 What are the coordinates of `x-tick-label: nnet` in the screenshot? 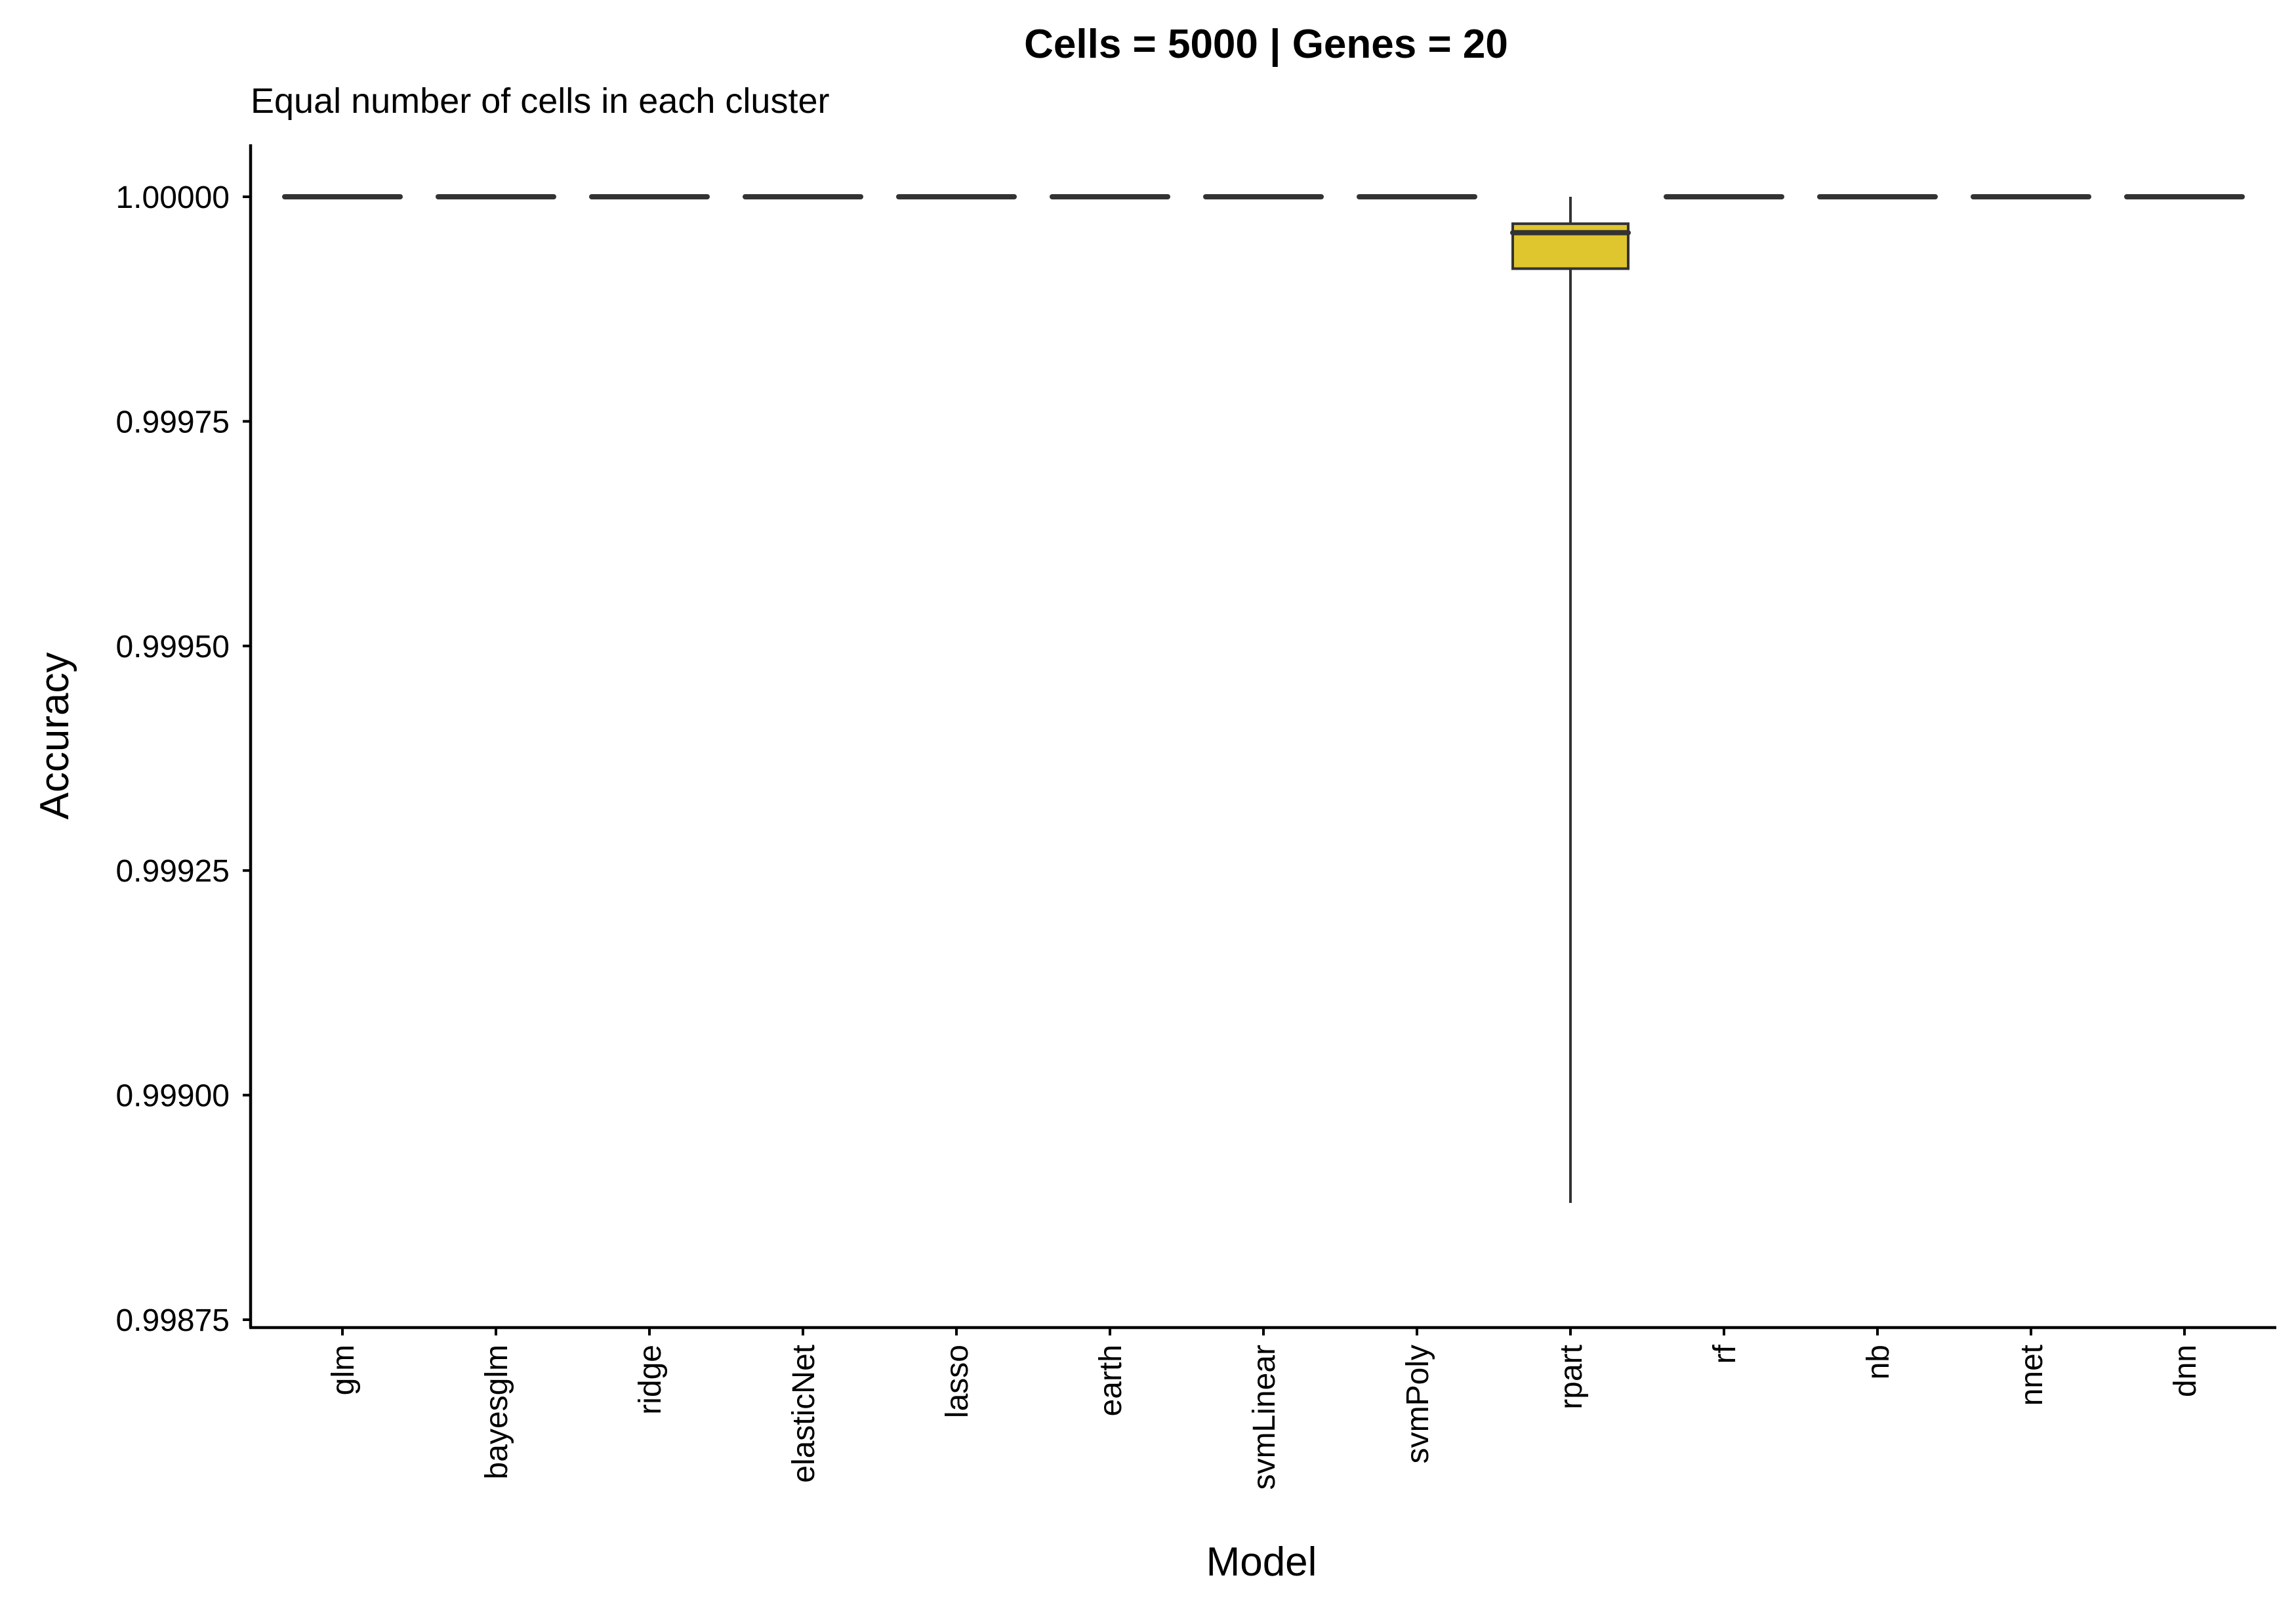 It's located at (2032, 1375).